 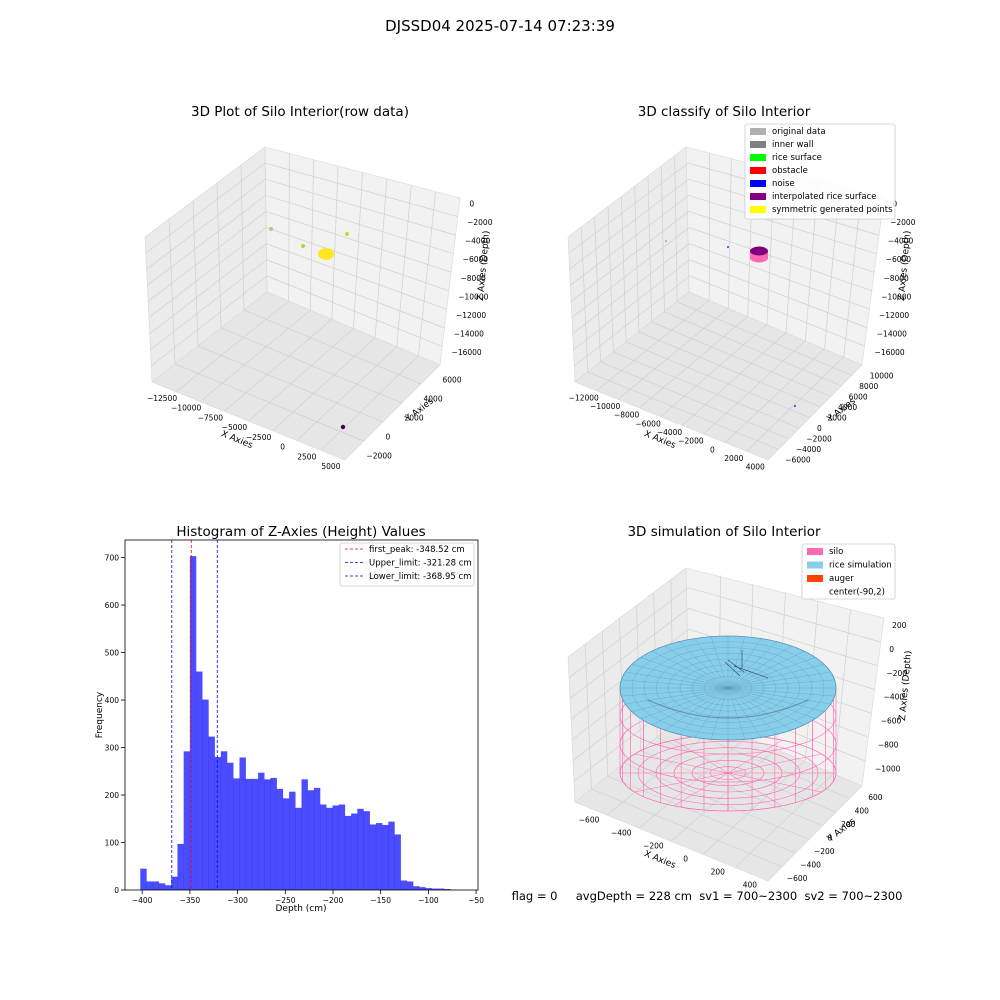 I want to click on x-tick-label: −6000, so click(x=648, y=423).